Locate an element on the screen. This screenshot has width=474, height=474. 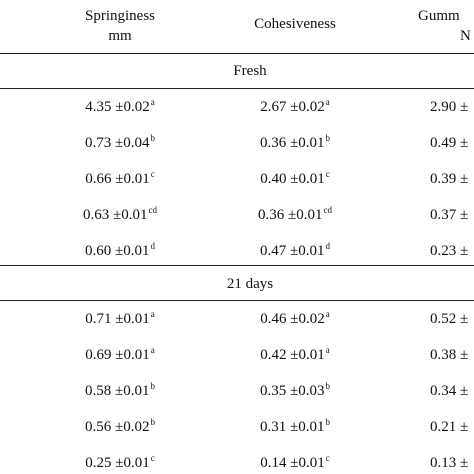
table-cell: 0.37 ± is located at coordinates (449, 215).